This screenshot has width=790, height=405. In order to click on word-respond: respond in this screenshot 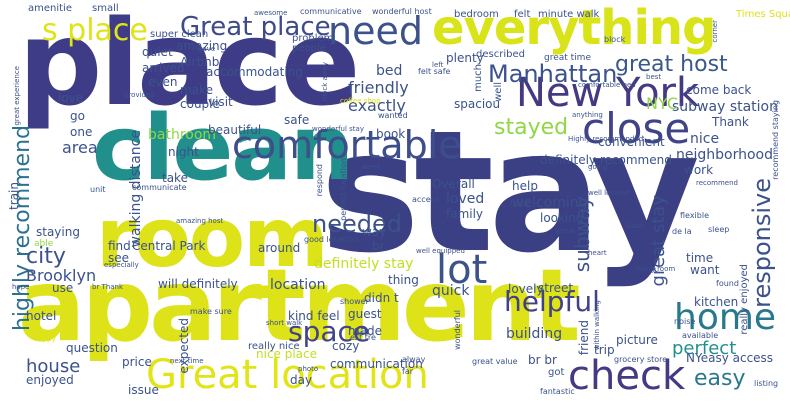, I will do `click(319, 180)`.